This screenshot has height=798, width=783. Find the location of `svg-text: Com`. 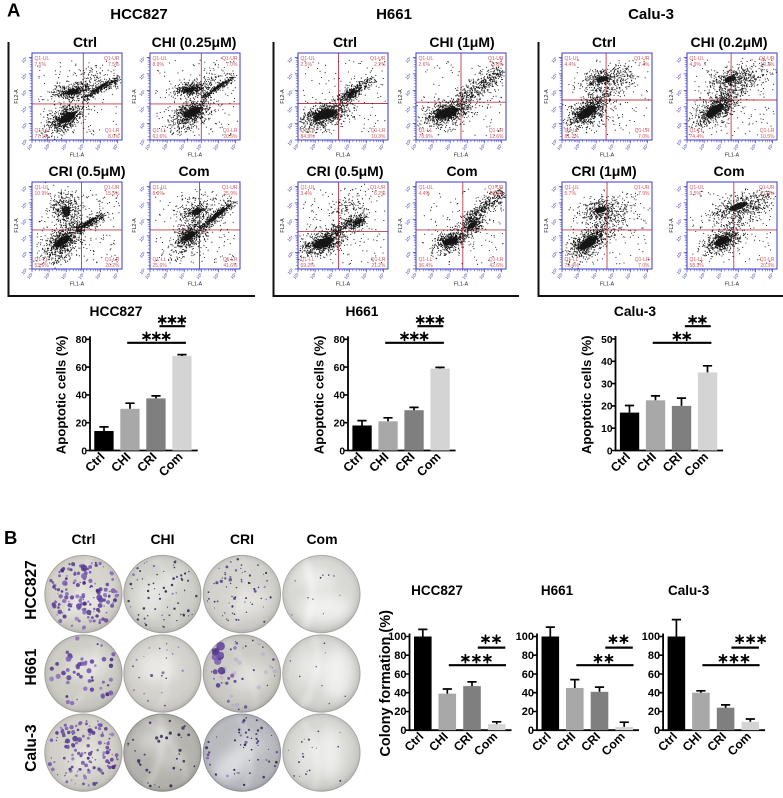

svg-text: Com is located at coordinates (461, 171).